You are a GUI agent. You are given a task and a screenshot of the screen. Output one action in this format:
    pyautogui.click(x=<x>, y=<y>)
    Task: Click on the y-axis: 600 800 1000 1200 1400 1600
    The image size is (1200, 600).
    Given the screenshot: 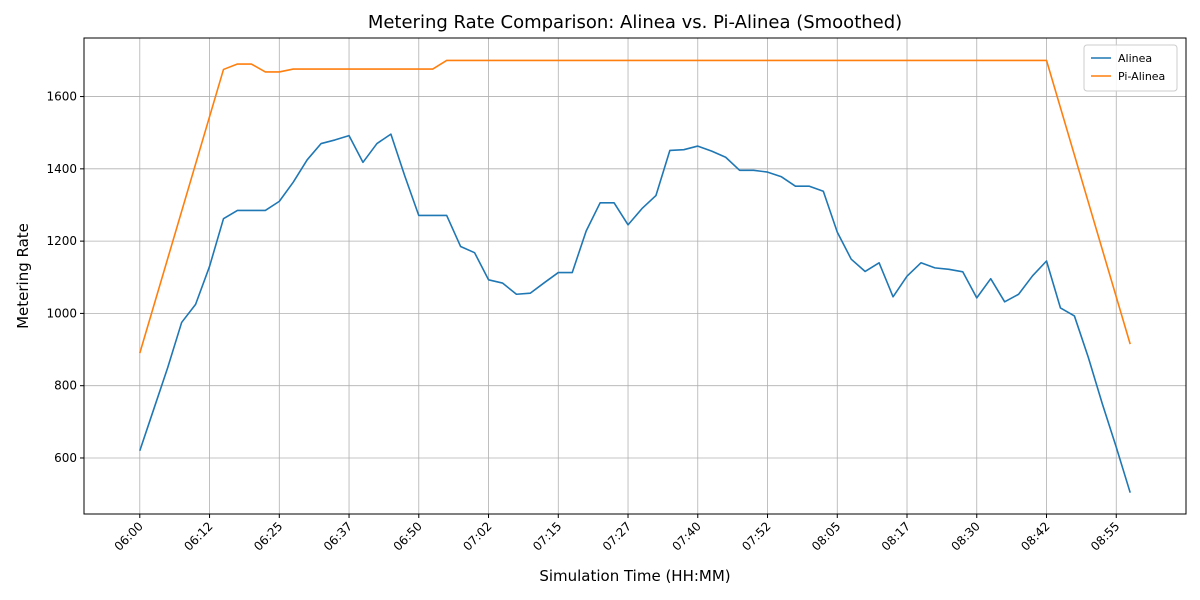 What is the action you would take?
    pyautogui.click(x=65, y=277)
    